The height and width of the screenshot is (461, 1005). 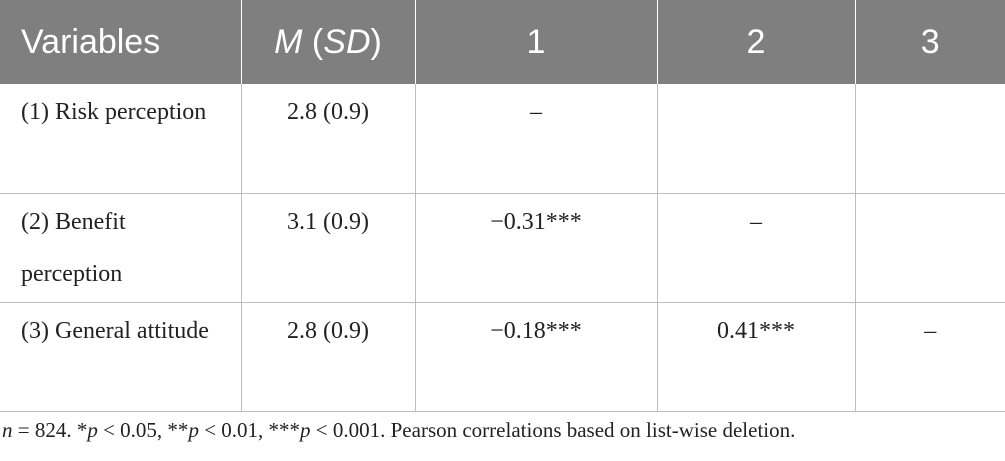 I want to click on row-cell-col1: −0.18***, so click(x=535, y=357).